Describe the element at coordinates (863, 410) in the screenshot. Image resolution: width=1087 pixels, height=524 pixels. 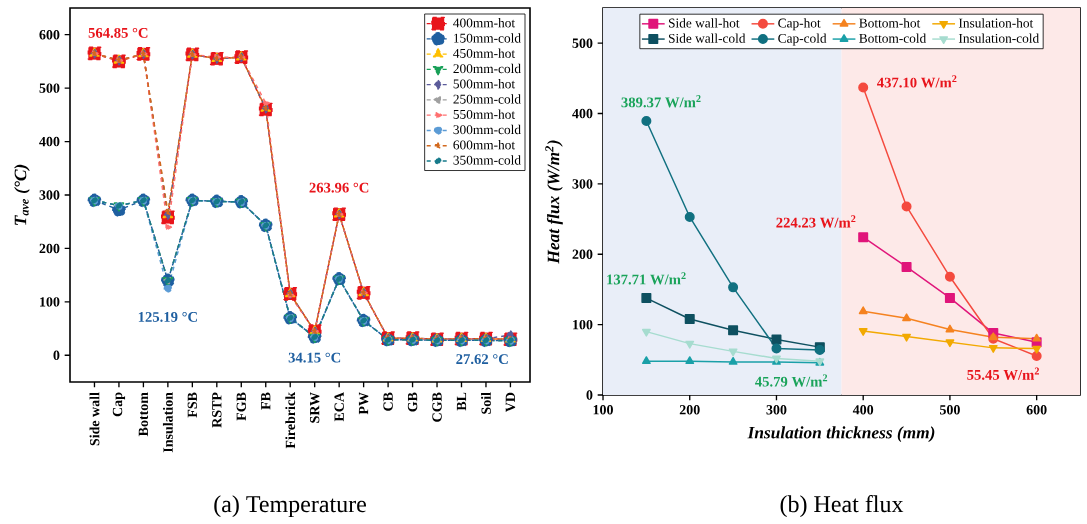
I see `x-tick-label: 400` at that location.